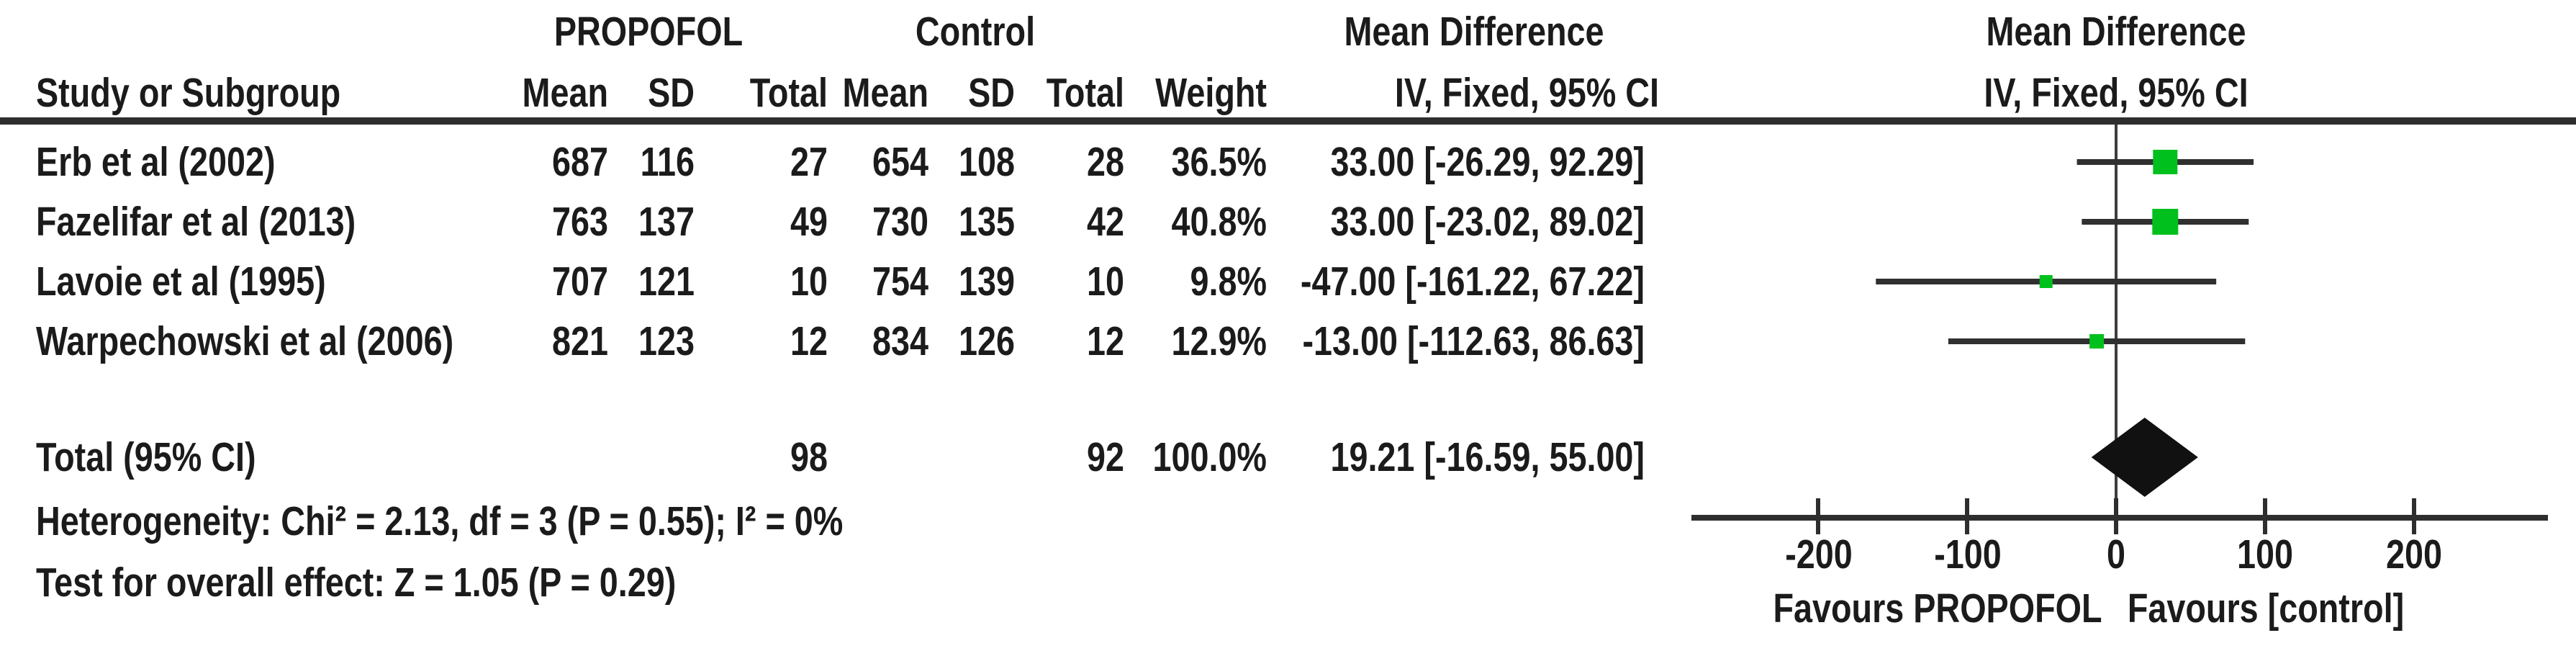 The image size is (2576, 656). Describe the element at coordinates (1474, 32) in the screenshot. I see `effect-measure-header: Mean Difference` at that location.